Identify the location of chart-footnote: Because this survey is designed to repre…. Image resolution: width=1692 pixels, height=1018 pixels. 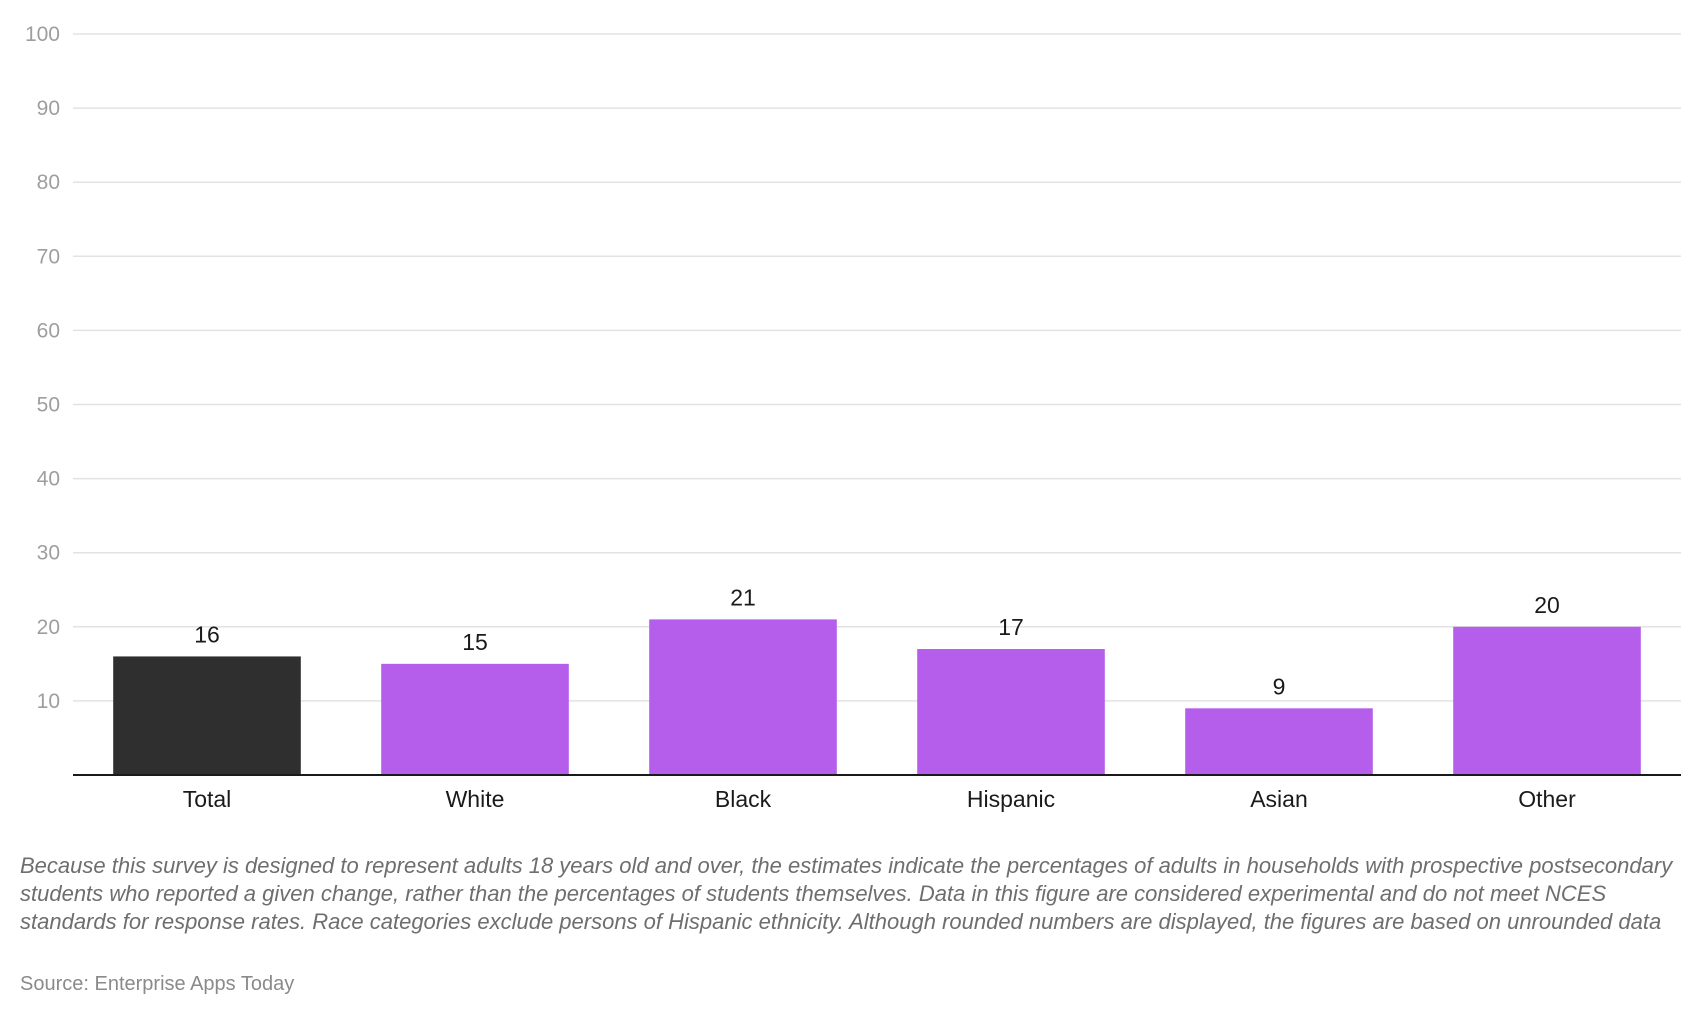
(846, 893).